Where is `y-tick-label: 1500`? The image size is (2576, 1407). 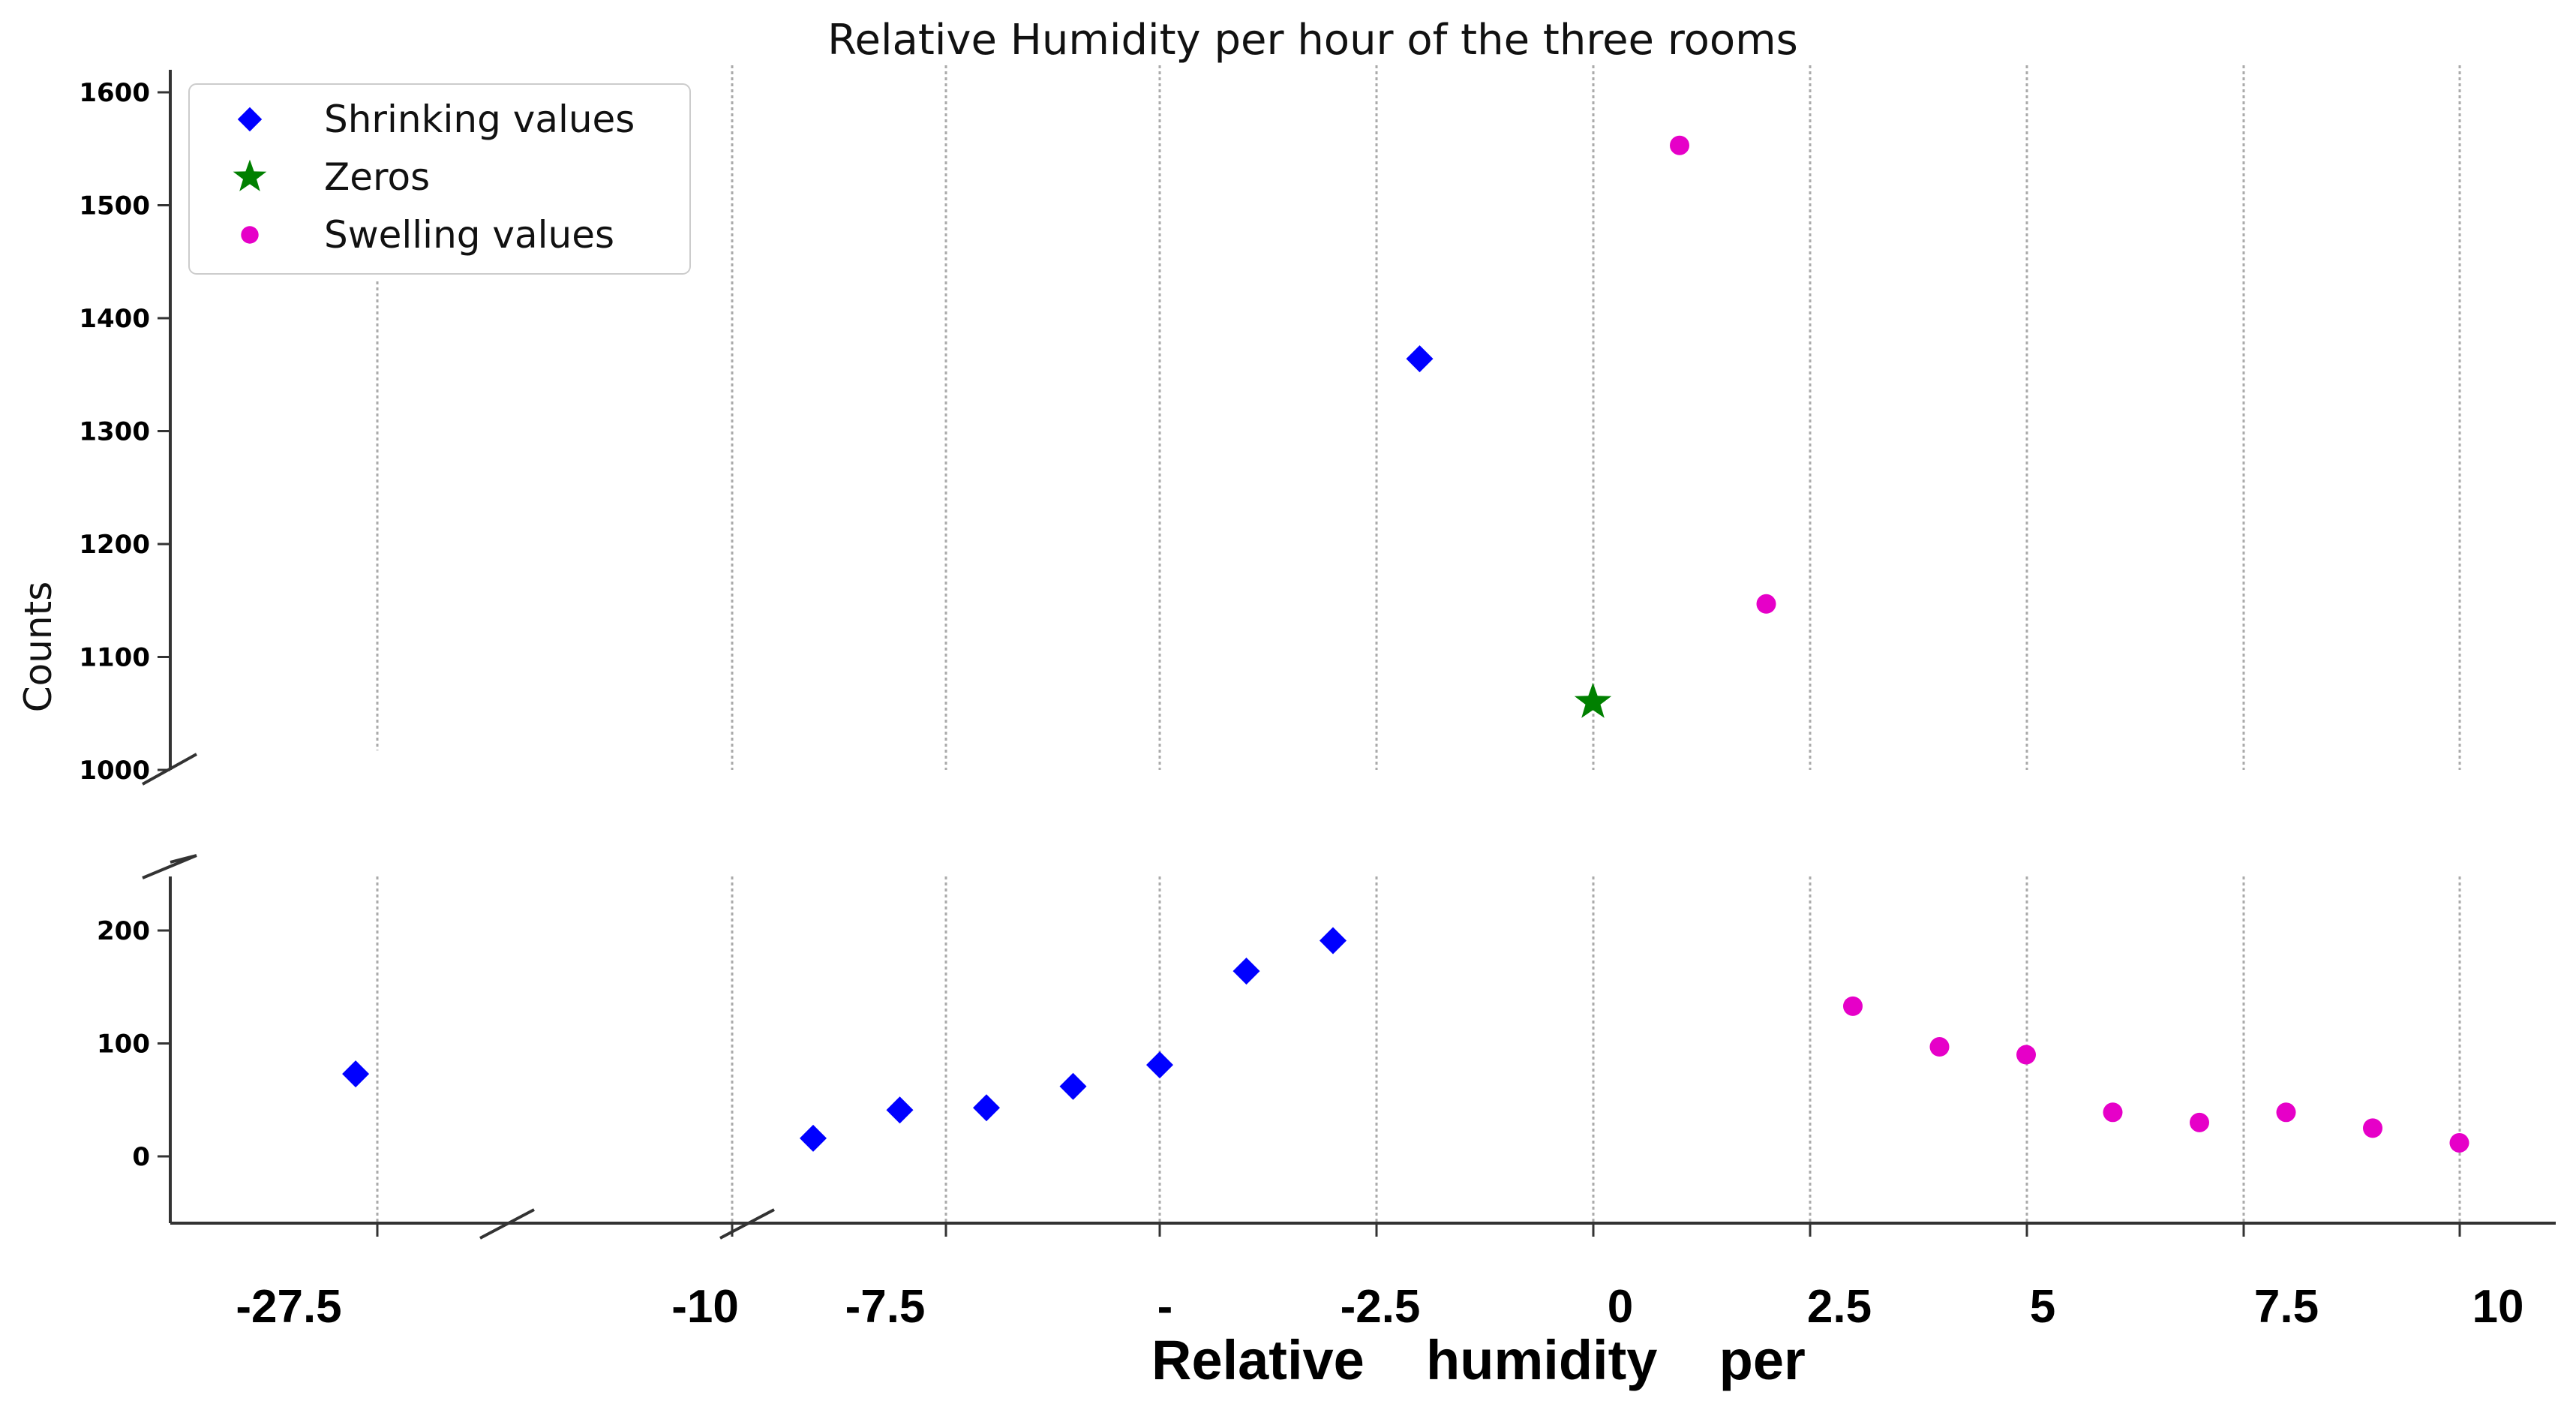 y-tick-label: 1500 is located at coordinates (114, 206).